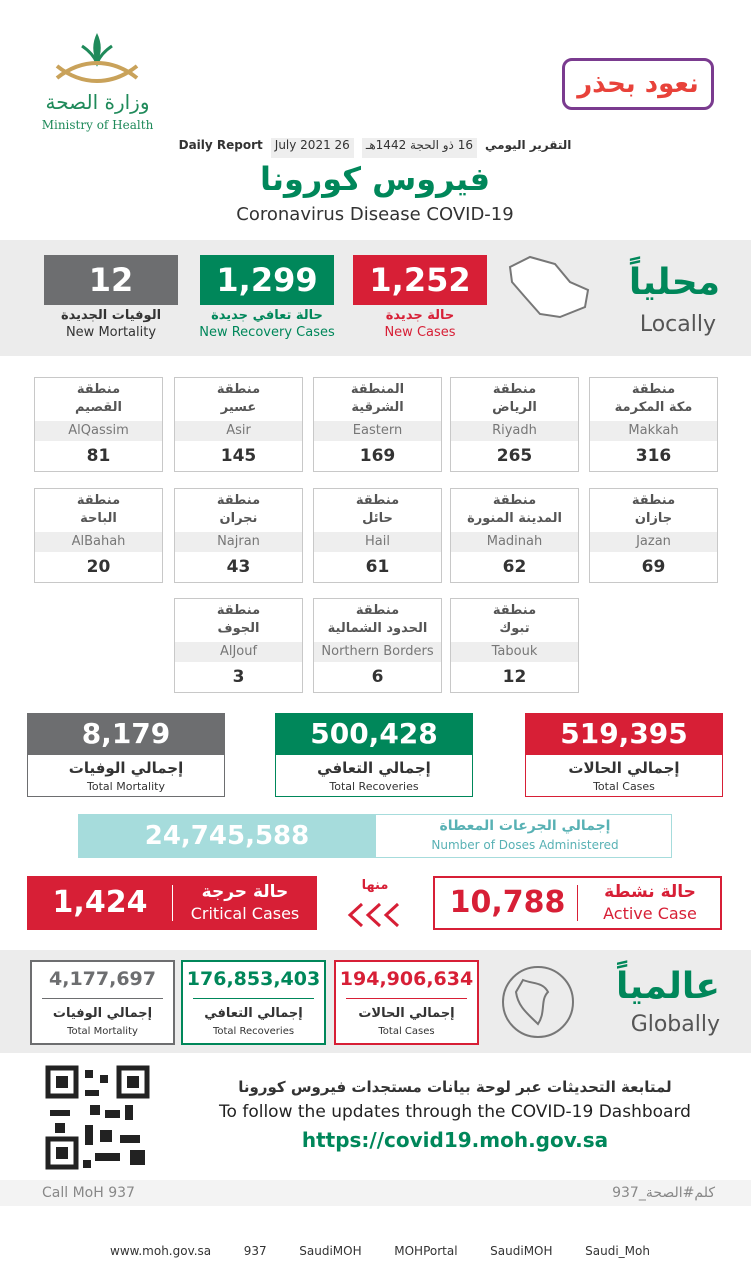  What do you see at coordinates (98, 567) in the screenshot?
I see `region-value: 20` at bounding box center [98, 567].